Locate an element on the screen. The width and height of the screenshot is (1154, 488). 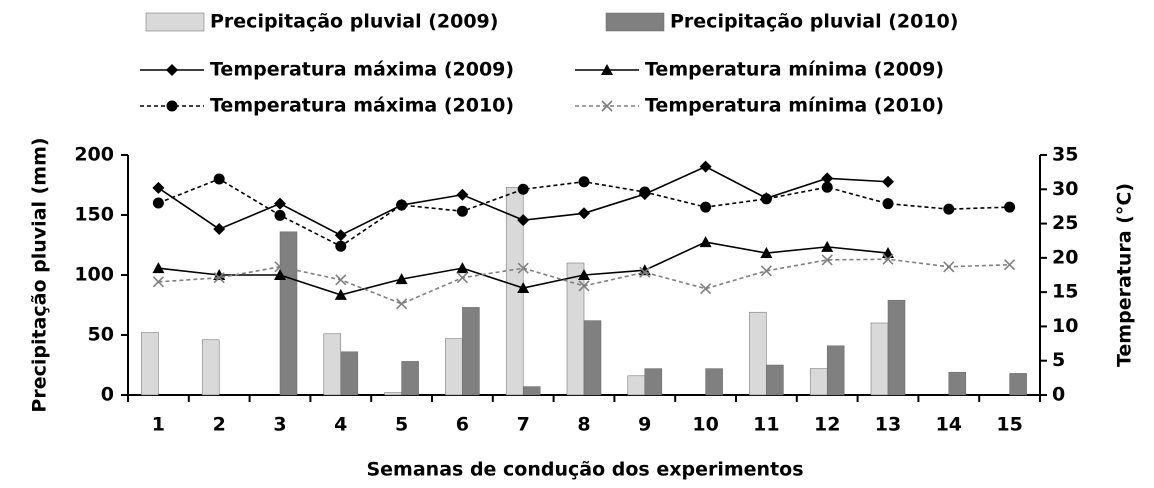
x-tick-label: 7 is located at coordinates (523, 425).